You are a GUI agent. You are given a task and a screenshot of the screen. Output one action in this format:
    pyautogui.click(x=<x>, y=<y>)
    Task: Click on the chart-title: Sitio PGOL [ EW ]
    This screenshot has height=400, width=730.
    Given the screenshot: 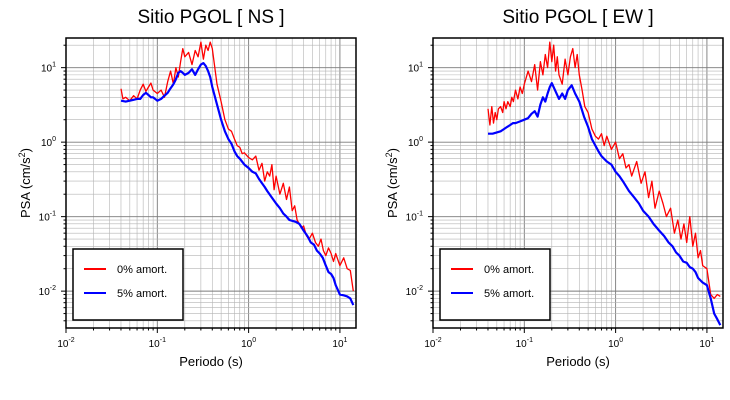 What is the action you would take?
    pyautogui.click(x=577, y=17)
    